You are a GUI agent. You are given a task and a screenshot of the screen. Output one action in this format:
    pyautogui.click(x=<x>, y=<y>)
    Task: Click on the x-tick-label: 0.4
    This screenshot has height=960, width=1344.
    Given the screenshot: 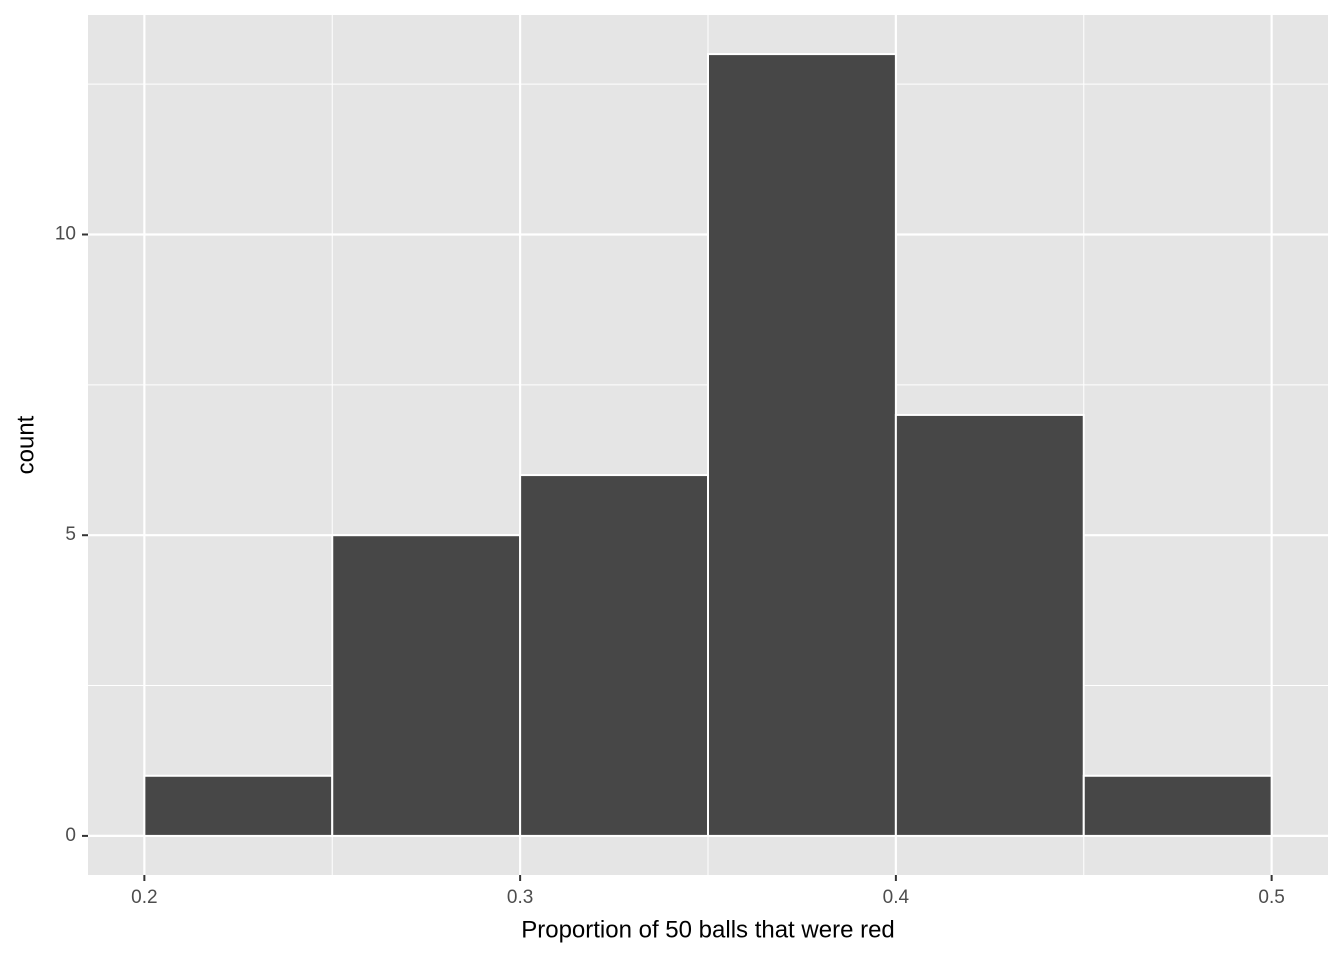 What is the action you would take?
    pyautogui.click(x=896, y=897)
    